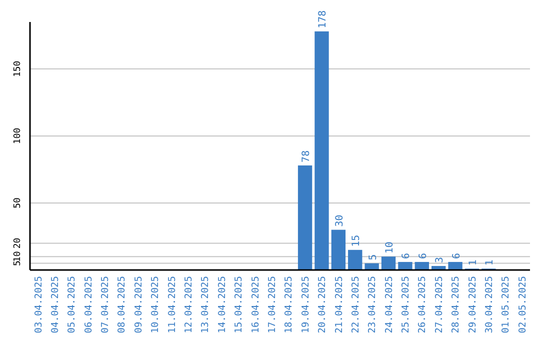 This screenshot has width=540, height=340. Describe the element at coordinates (18, 263) in the screenshot. I see `y-tick-label: 5` at that location.